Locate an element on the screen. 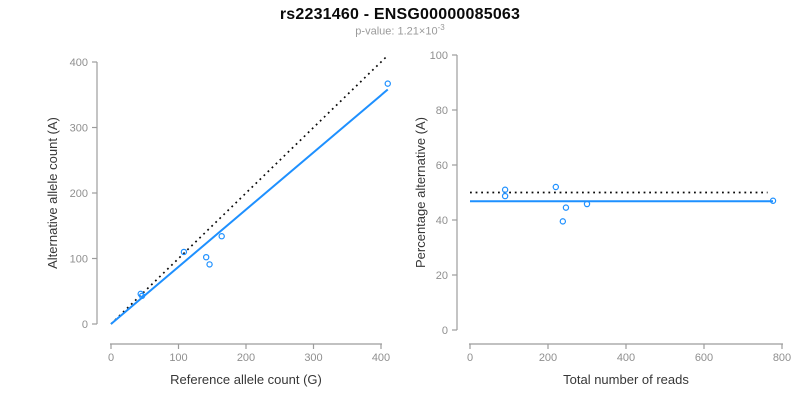 The image size is (800, 400). y-tick-label: 60 is located at coordinates (442, 166).